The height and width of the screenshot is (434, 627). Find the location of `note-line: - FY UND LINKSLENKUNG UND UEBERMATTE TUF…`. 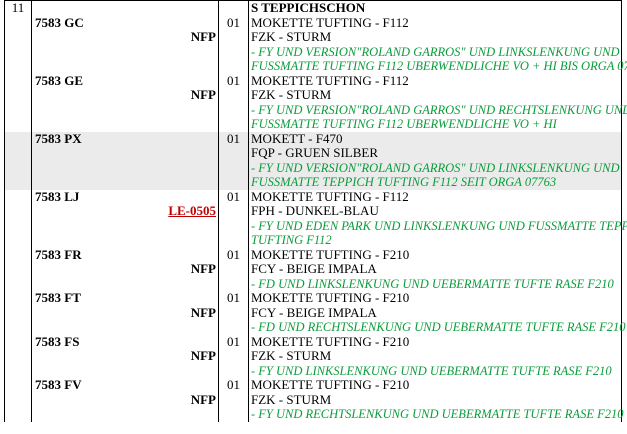

note-line: - FY UND LINKSLENKUNG UND UEBERMATTE TUF… is located at coordinates (431, 370).